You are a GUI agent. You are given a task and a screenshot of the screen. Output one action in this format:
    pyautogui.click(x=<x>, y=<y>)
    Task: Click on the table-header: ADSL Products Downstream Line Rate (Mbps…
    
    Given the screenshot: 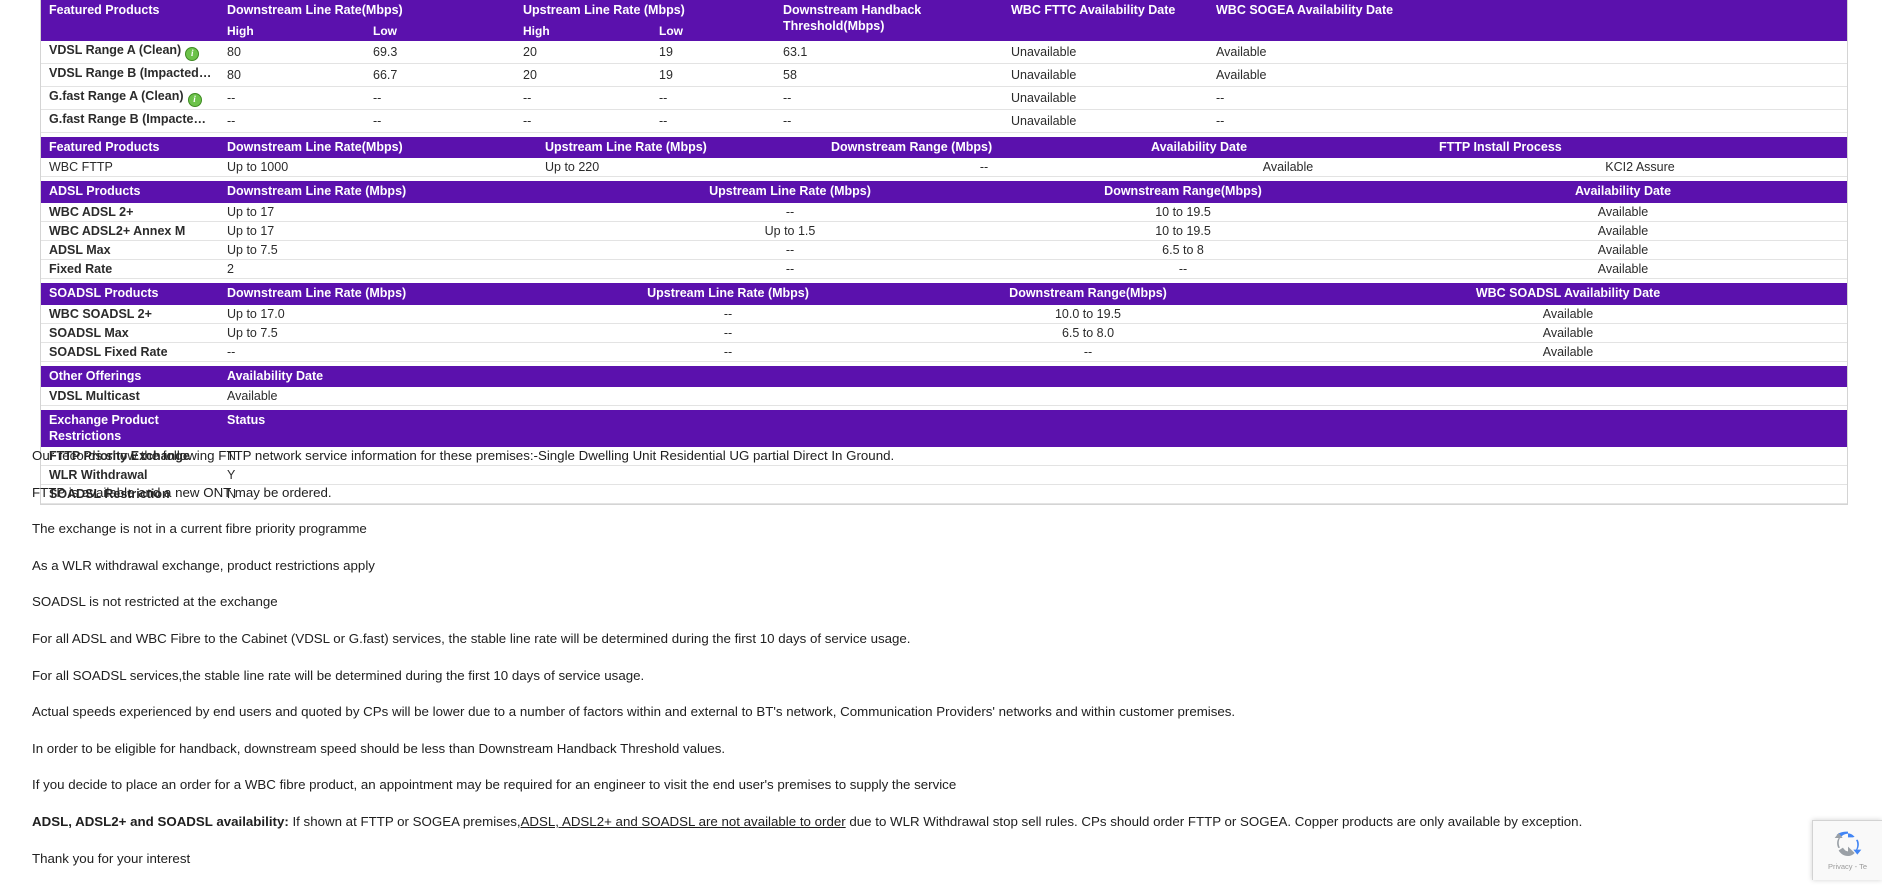 What is the action you would take?
    pyautogui.click(x=944, y=192)
    